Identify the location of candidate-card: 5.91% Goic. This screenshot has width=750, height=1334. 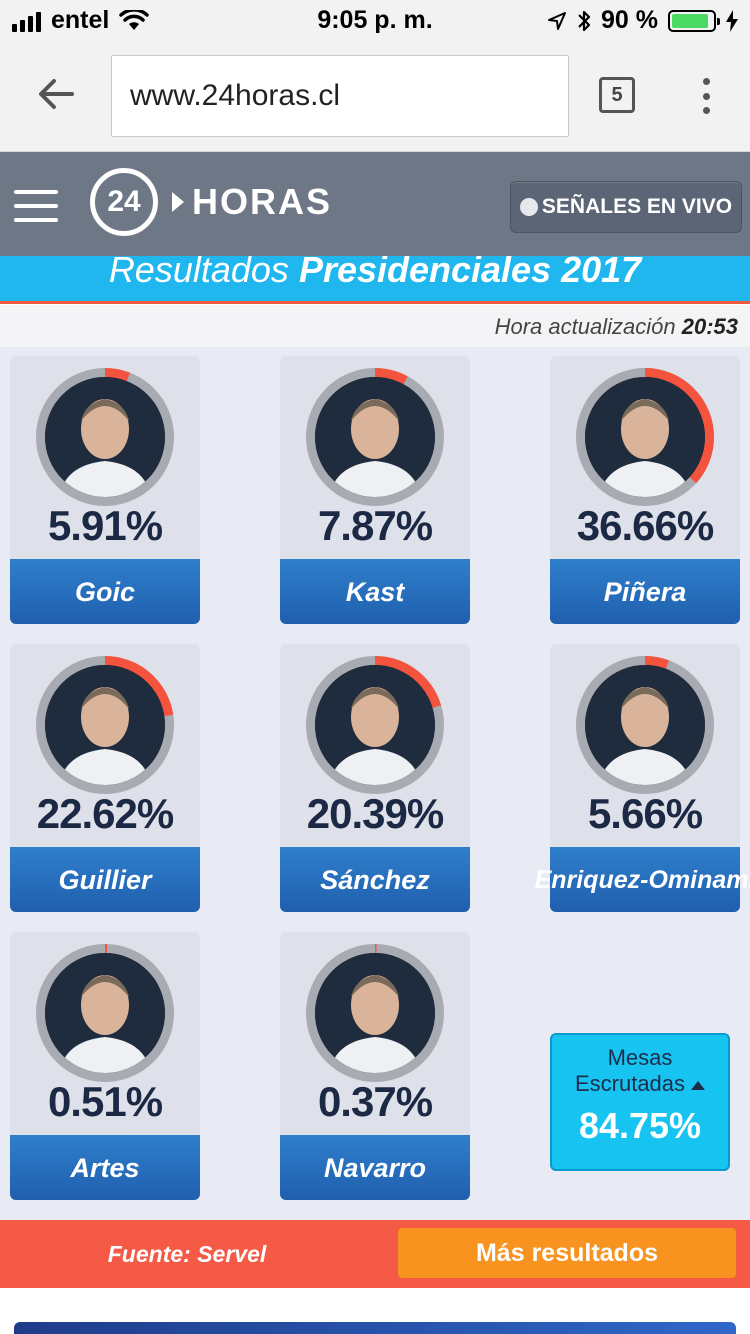
(105, 490).